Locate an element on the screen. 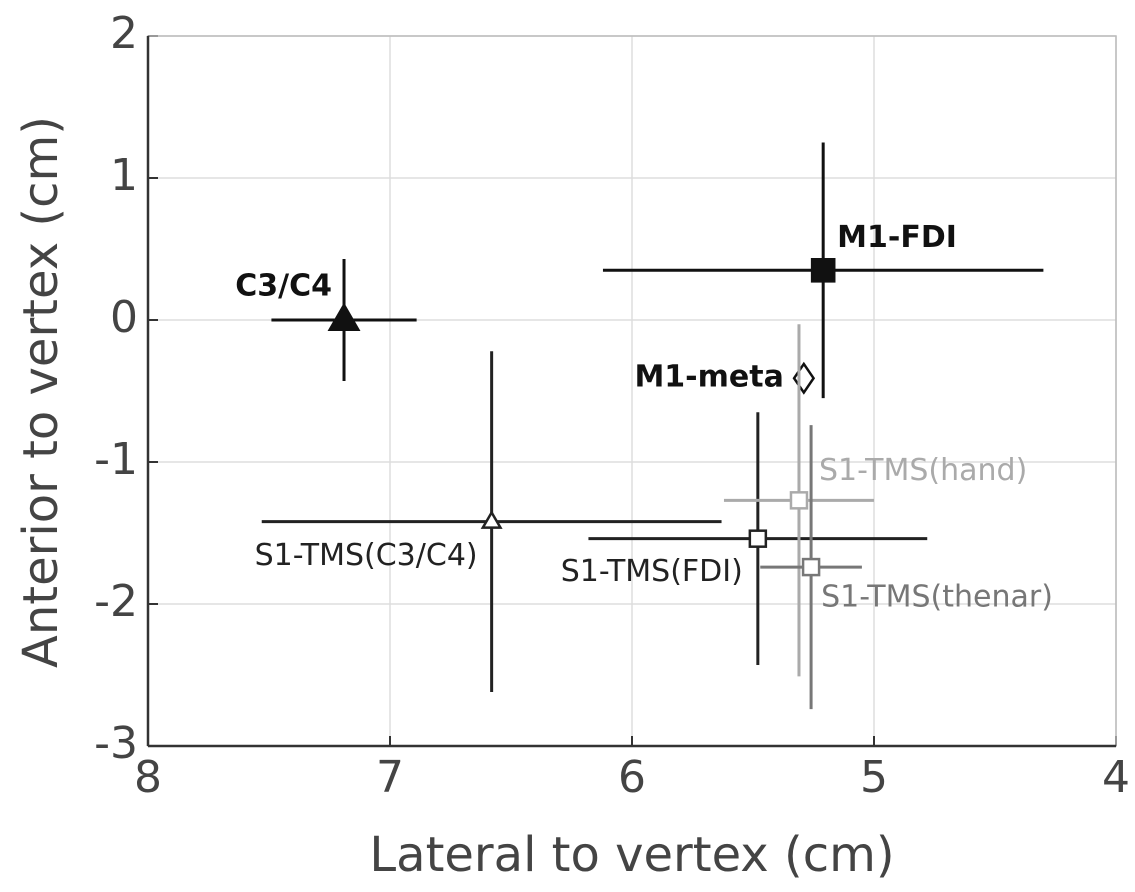 The height and width of the screenshot is (892, 1135). x-tick-label: 5 is located at coordinates (874, 777).